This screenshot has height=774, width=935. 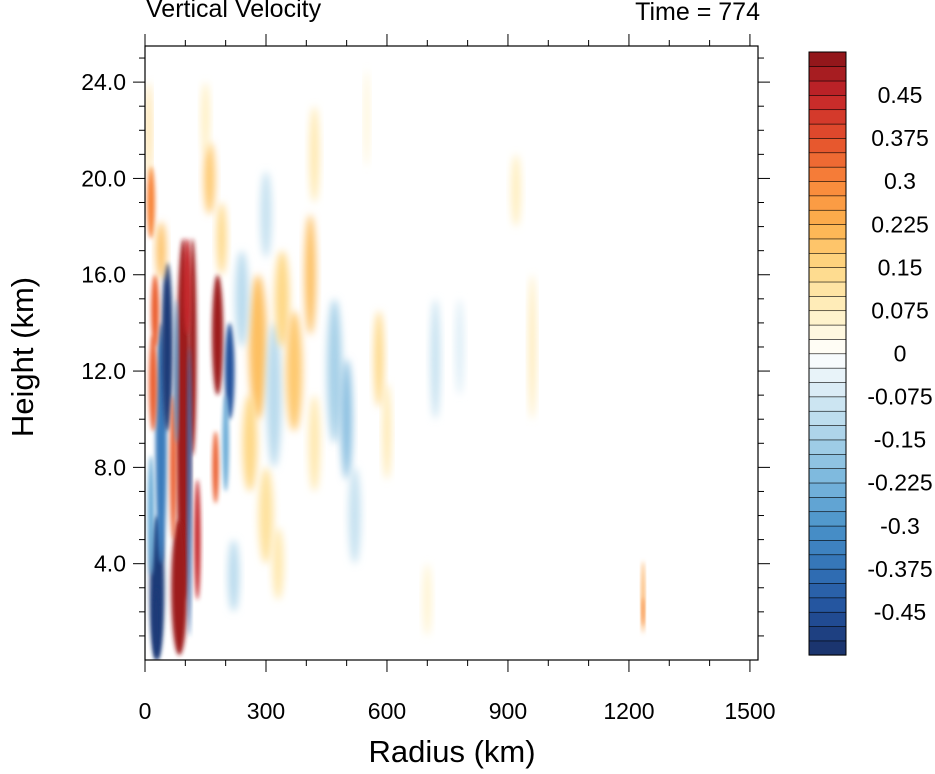 I want to click on colorbar-tick-label: 0.15, so click(x=900, y=267).